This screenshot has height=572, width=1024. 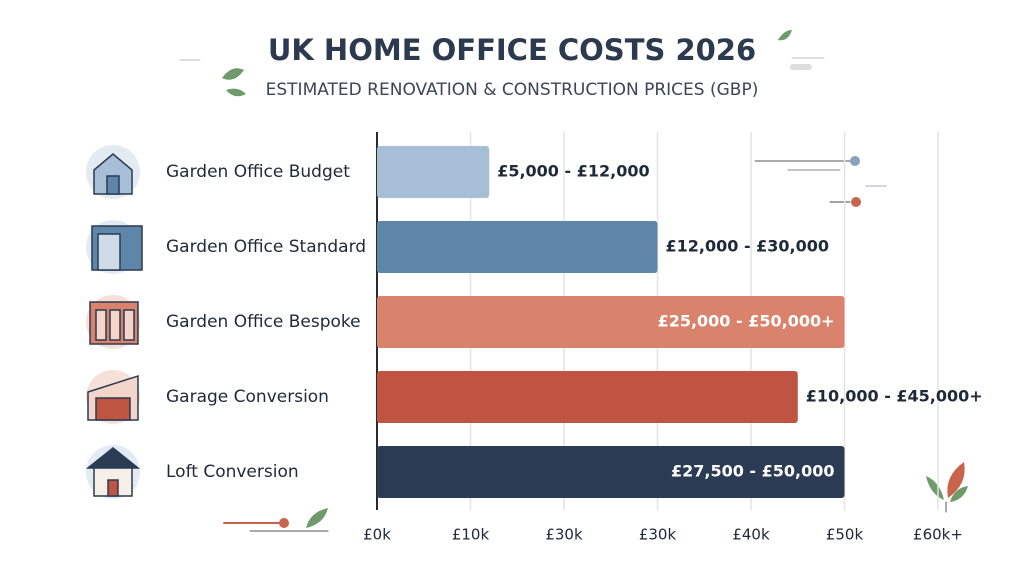 I want to click on x-tick-label: £10k, so click(x=471, y=535).